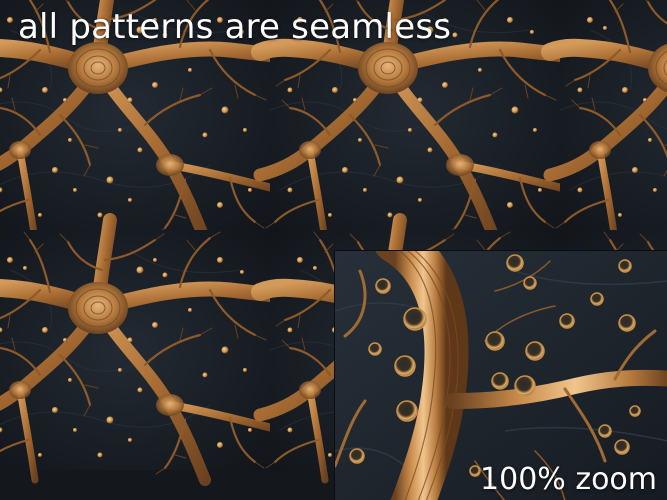 The height and width of the screenshot is (500, 667). Describe the element at coordinates (235, 27) in the screenshot. I see `seamless-caption: all patterns are seamless` at that location.